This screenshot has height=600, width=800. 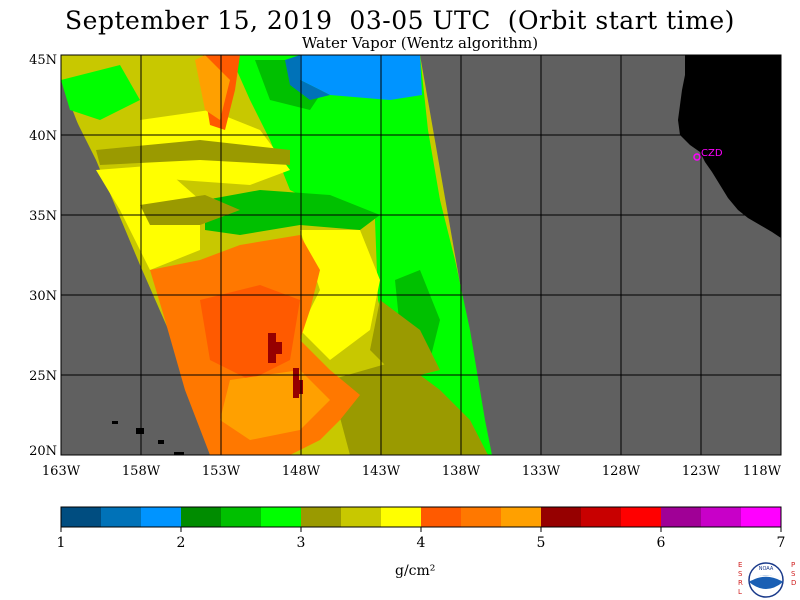 What do you see at coordinates (621, 471) in the screenshot?
I see `lon-label: 128W` at bounding box center [621, 471].